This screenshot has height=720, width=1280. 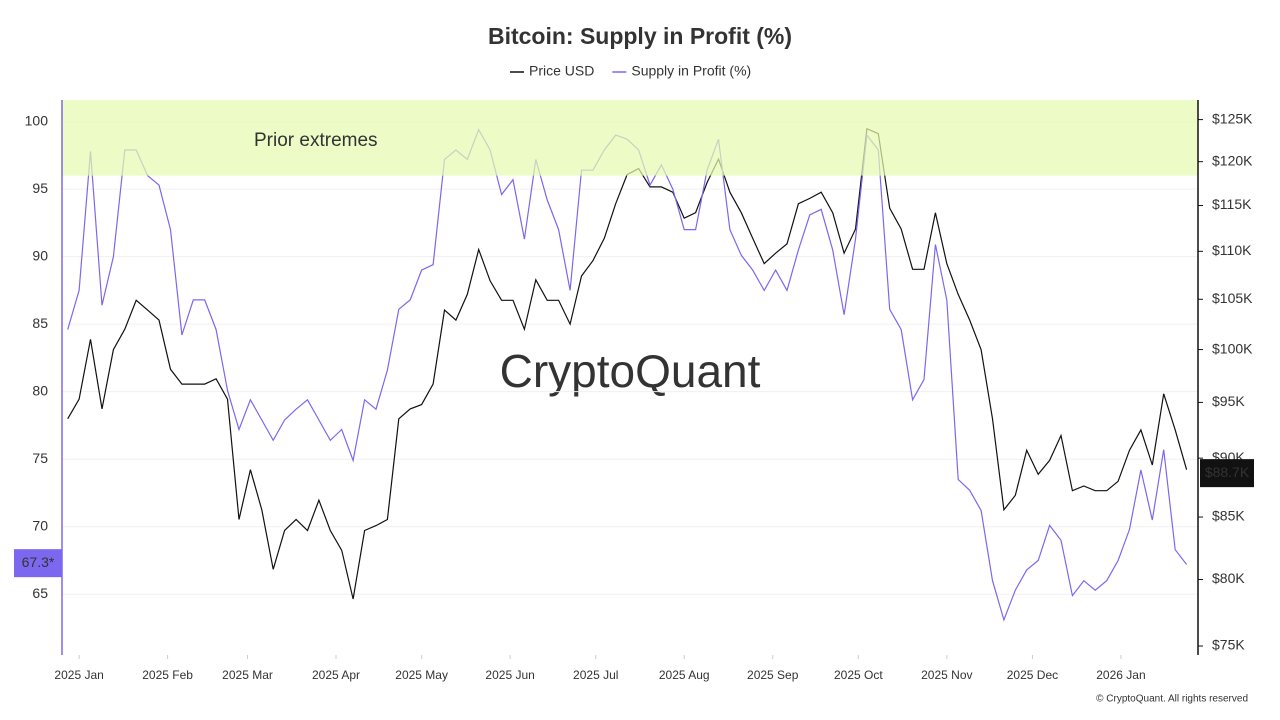 What do you see at coordinates (691, 71) in the screenshot?
I see `legend-label: Supply in Profit (%)` at bounding box center [691, 71].